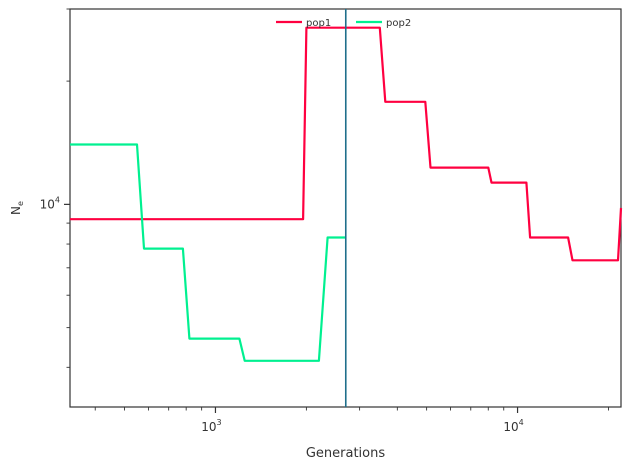 The height and width of the screenshot is (469, 630). What do you see at coordinates (343, 23) in the screenshot?
I see `legend: pop1 pop2` at bounding box center [343, 23].